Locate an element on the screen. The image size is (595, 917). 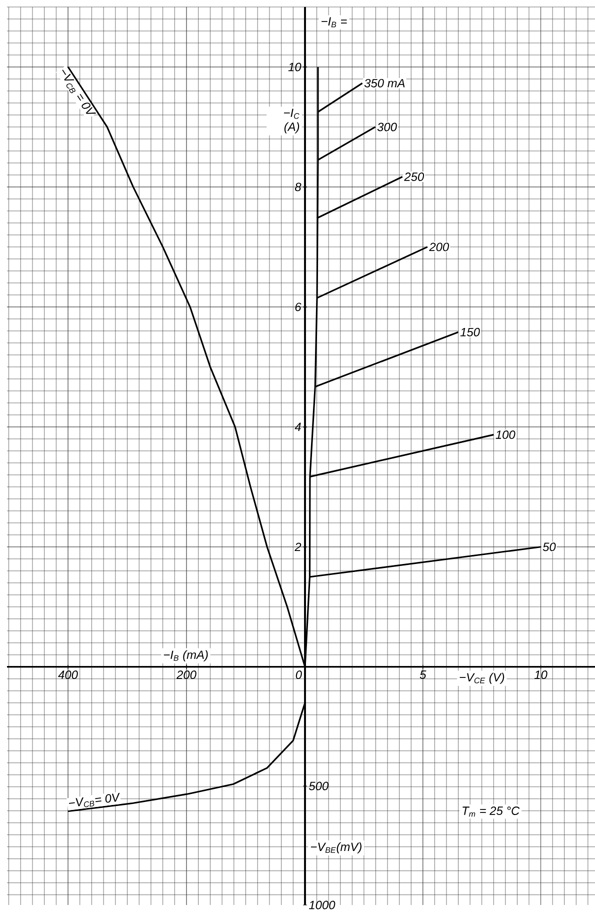
series-label: 350 mA is located at coordinates (384, 83).